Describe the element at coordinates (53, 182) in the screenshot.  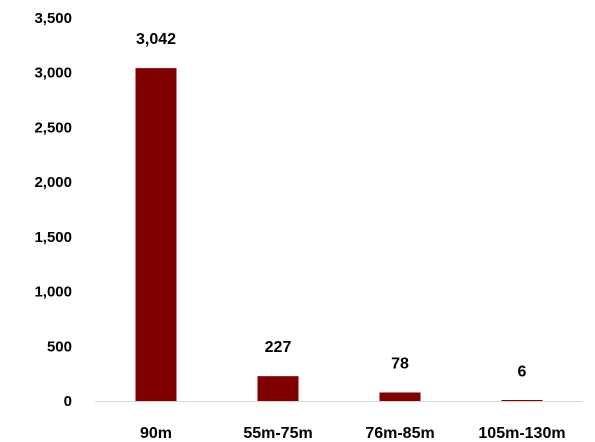
I see `y-tick-label: 2,000` at that location.